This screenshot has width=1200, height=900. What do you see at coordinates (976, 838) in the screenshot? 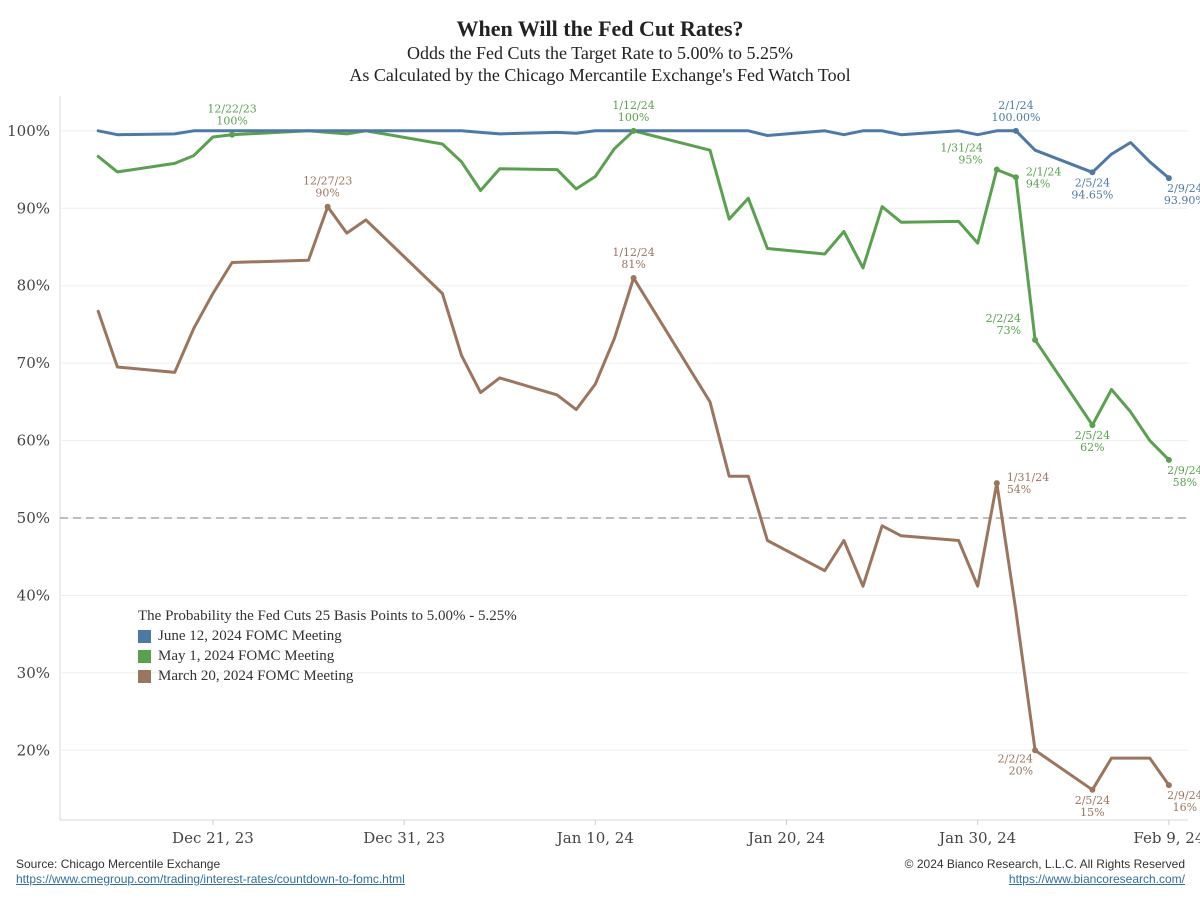
I see `x-tick-label: Jan 30, 24` at bounding box center [976, 838].